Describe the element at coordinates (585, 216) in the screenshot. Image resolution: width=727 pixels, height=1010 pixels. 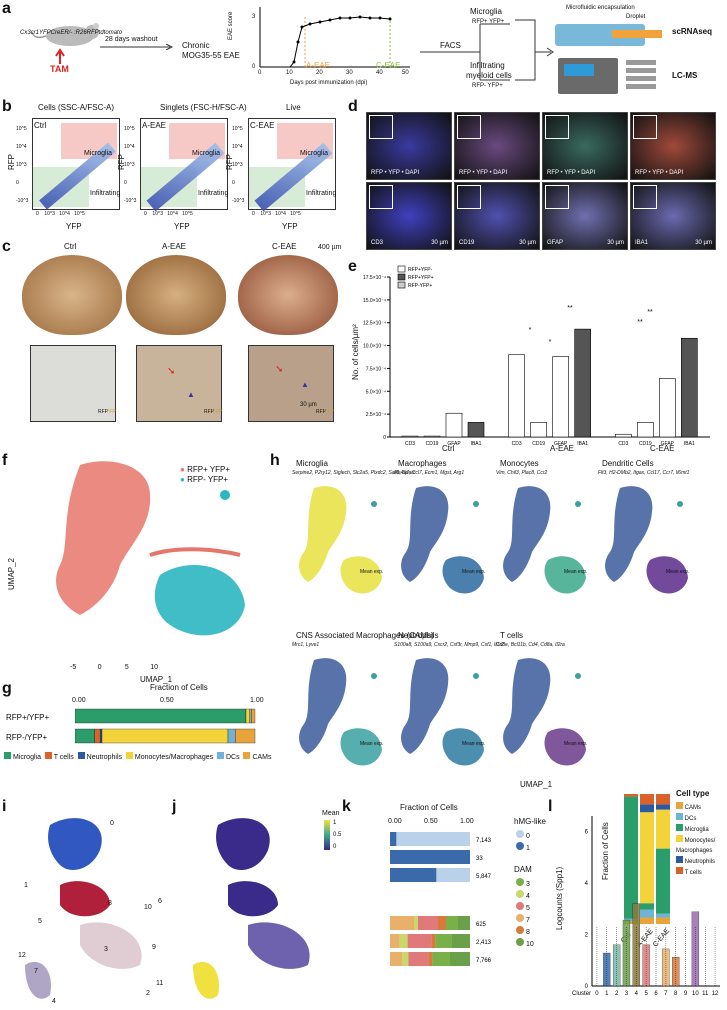
I see `micro-bottom-gfap: GFAP 30 µm` at that location.